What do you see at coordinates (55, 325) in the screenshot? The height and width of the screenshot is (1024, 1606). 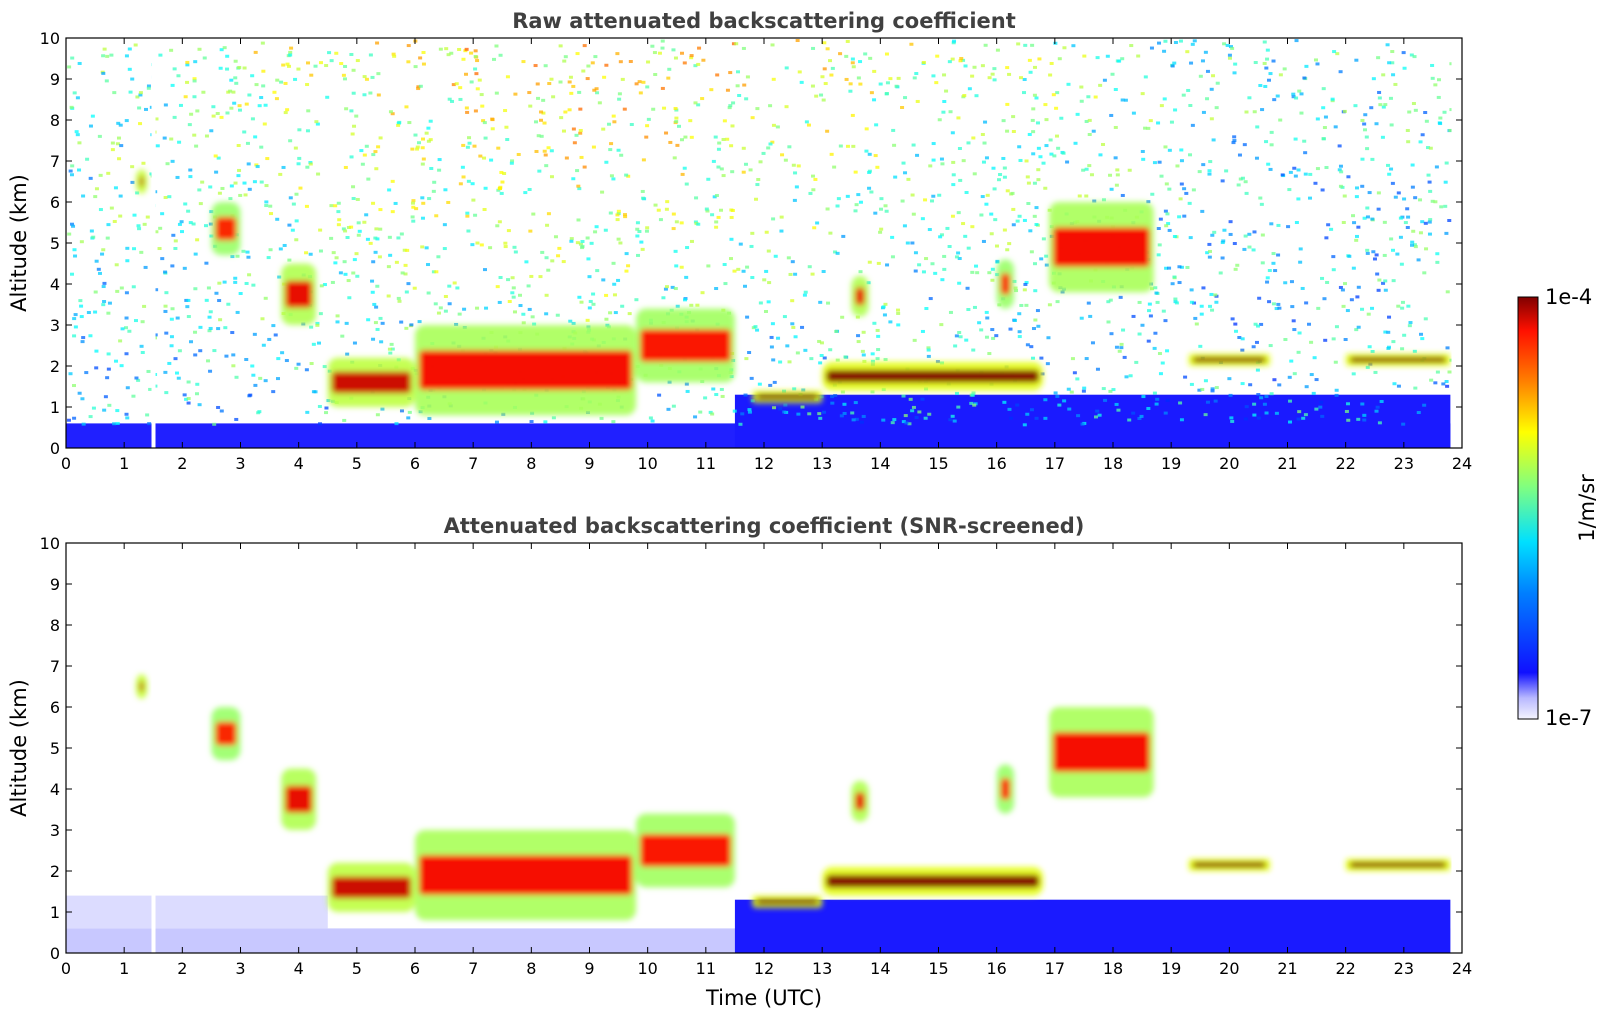 I see `y-tick-label: 3` at bounding box center [55, 325].